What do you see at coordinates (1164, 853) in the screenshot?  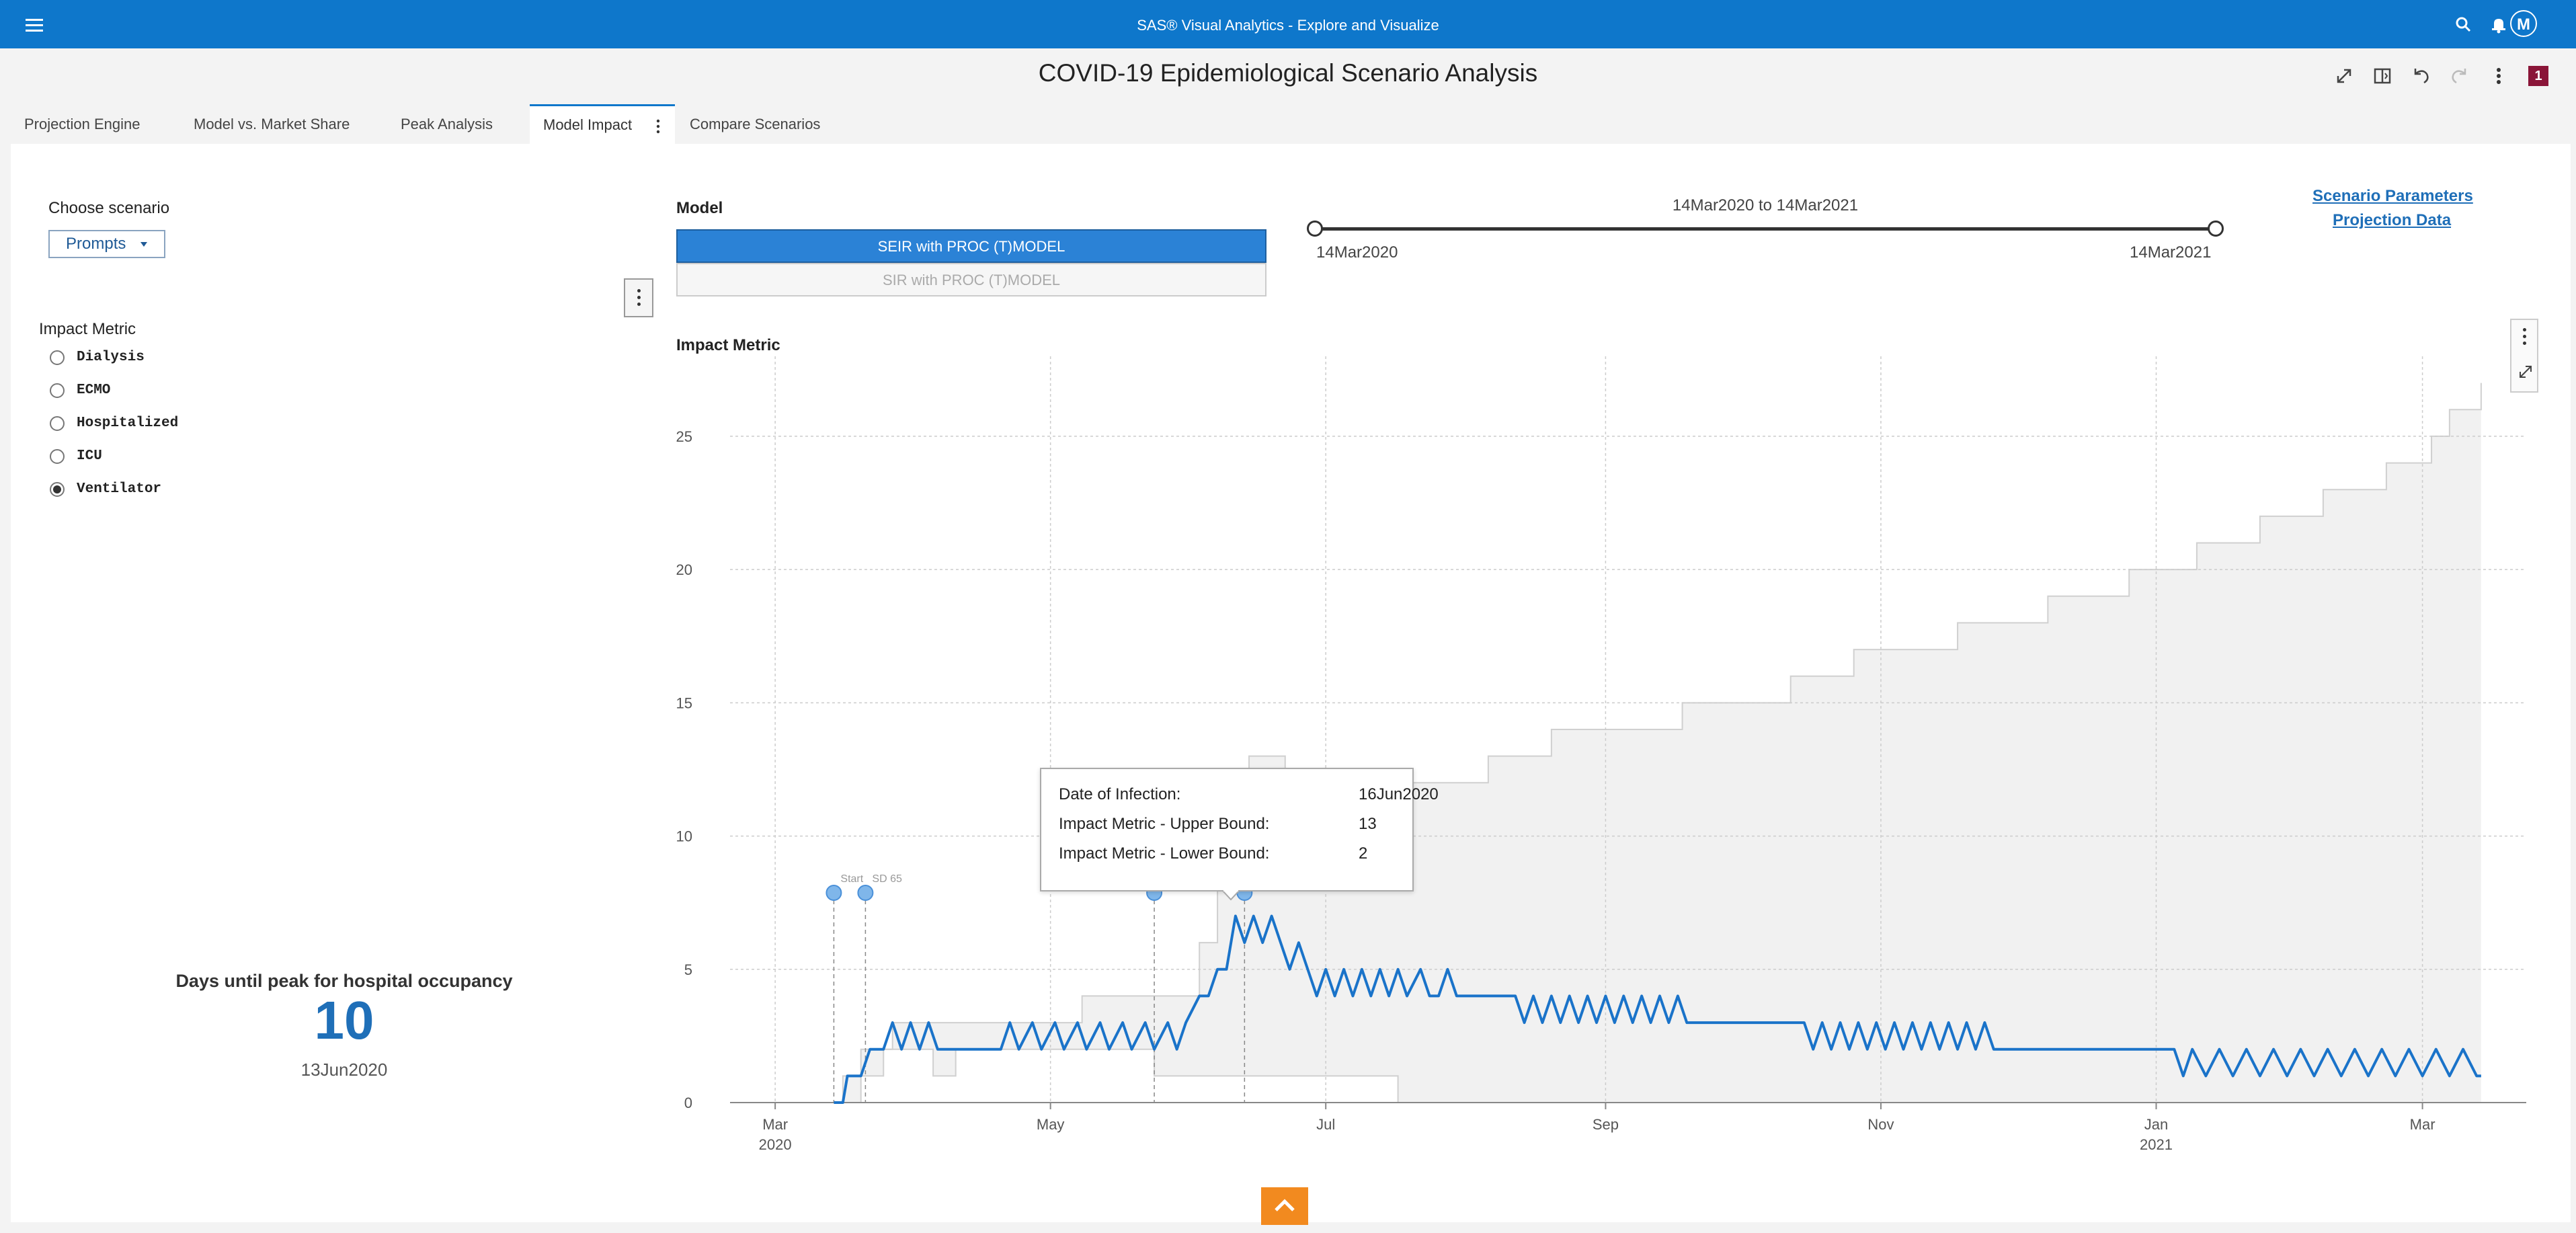 I see `tooltip-lower-label: Impact Metric - Lower Bound:` at bounding box center [1164, 853].